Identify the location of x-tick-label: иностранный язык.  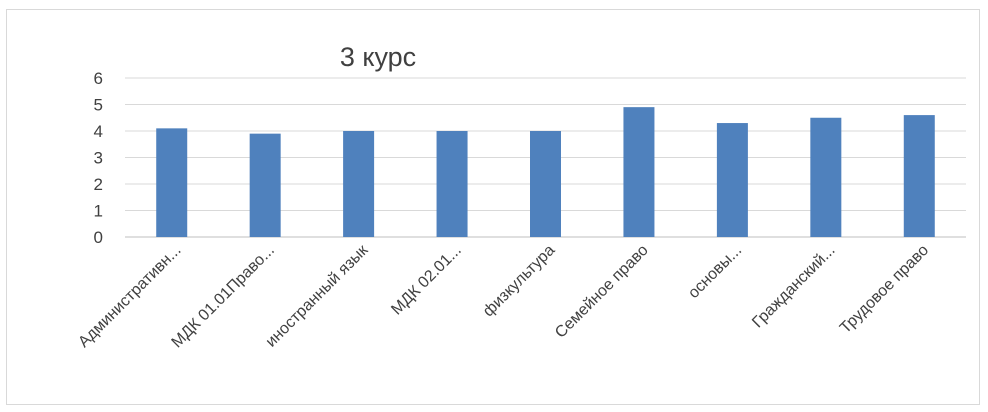
(317, 295).